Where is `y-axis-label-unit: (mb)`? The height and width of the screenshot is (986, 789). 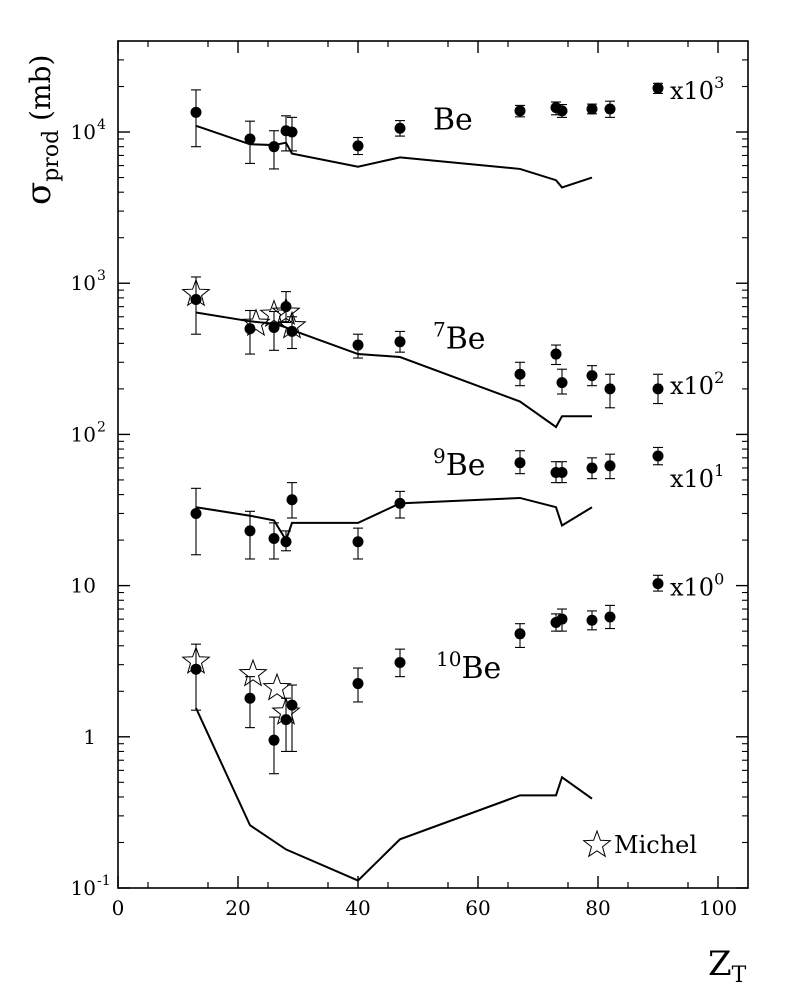
y-axis-label-unit: (mb) is located at coordinates (40, 92).